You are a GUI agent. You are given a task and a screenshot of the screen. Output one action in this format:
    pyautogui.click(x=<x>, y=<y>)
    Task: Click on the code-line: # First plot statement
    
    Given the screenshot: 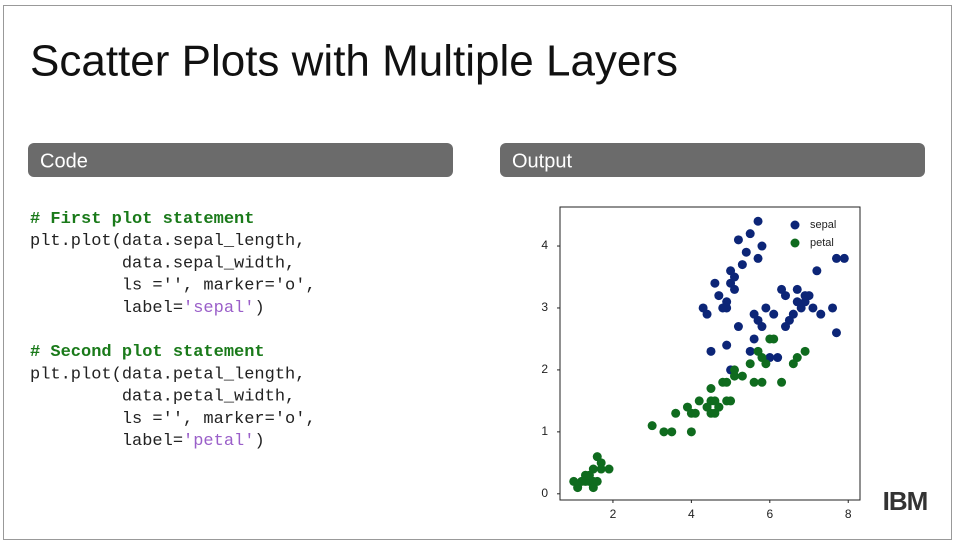 What is the action you would take?
    pyautogui.click(x=142, y=219)
    